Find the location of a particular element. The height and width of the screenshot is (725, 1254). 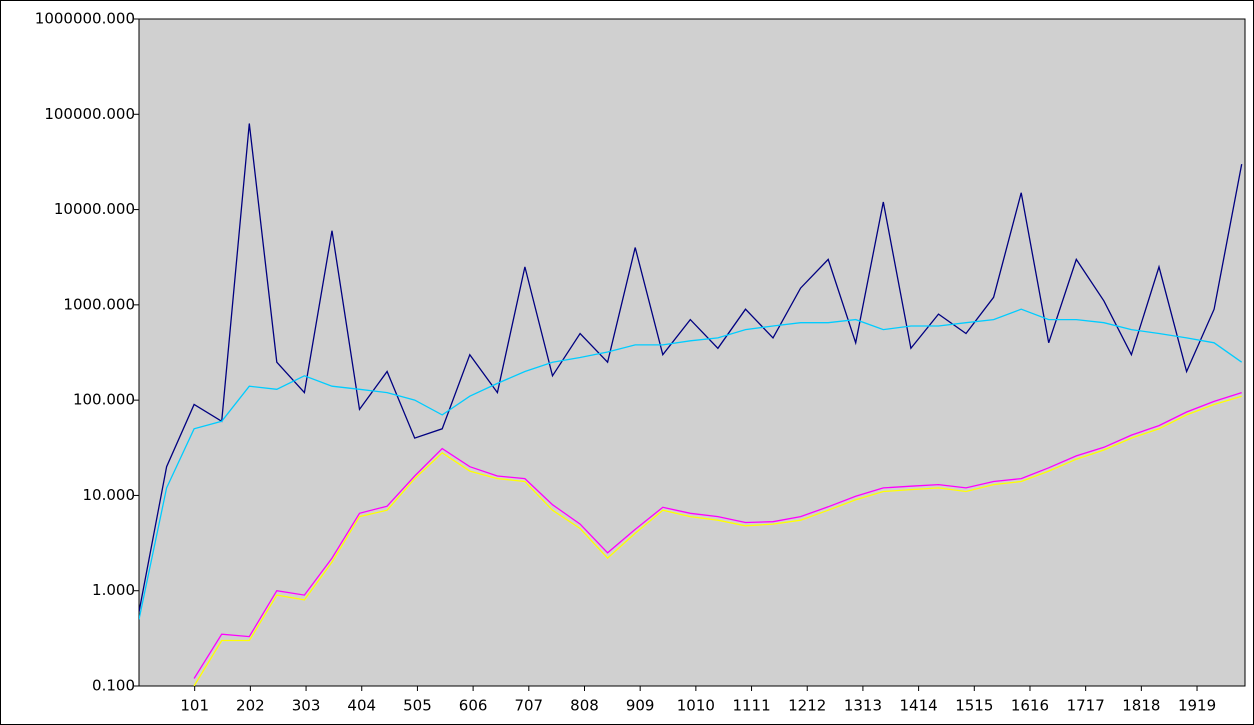

x-tick-label: 1313 is located at coordinates (863, 706).